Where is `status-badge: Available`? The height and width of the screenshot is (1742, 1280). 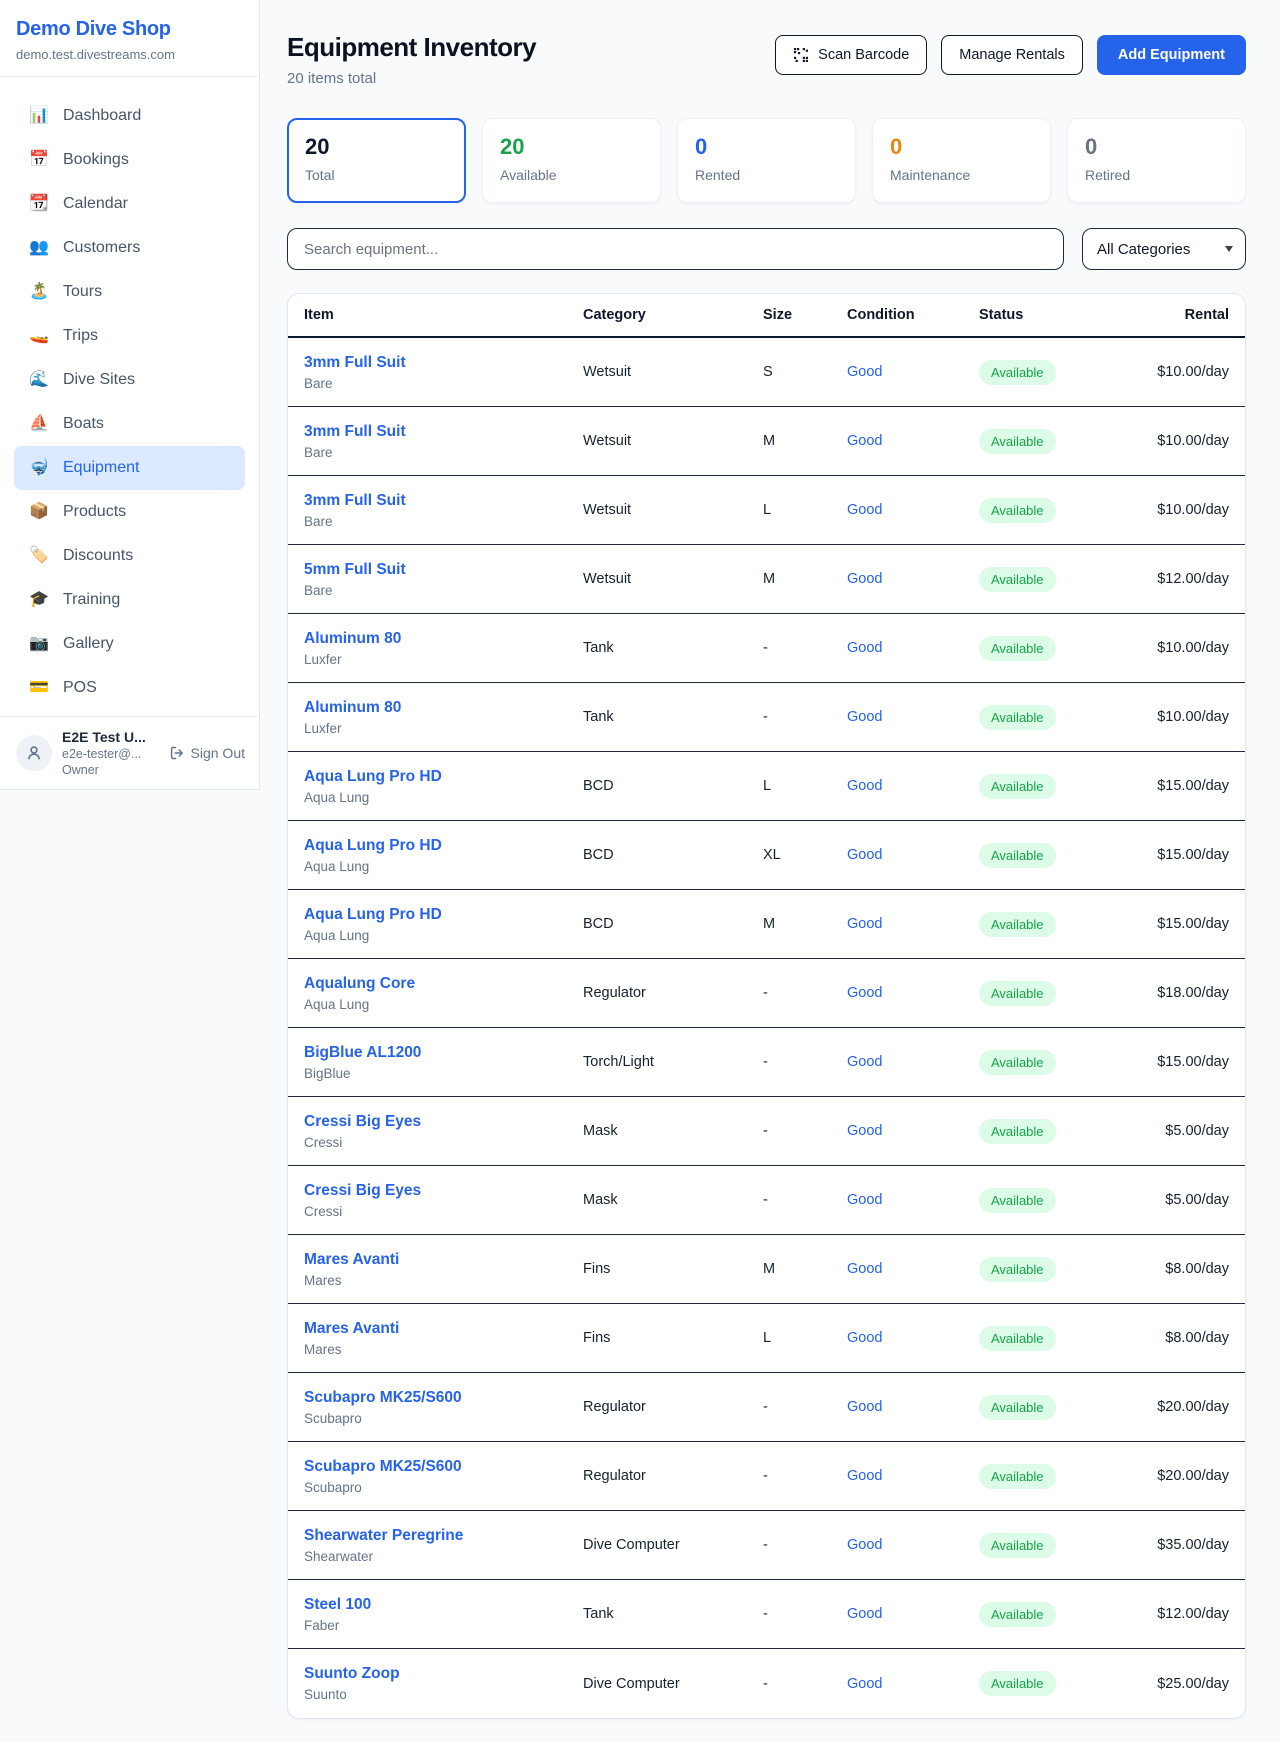 status-badge: Available is located at coordinates (1017, 1683).